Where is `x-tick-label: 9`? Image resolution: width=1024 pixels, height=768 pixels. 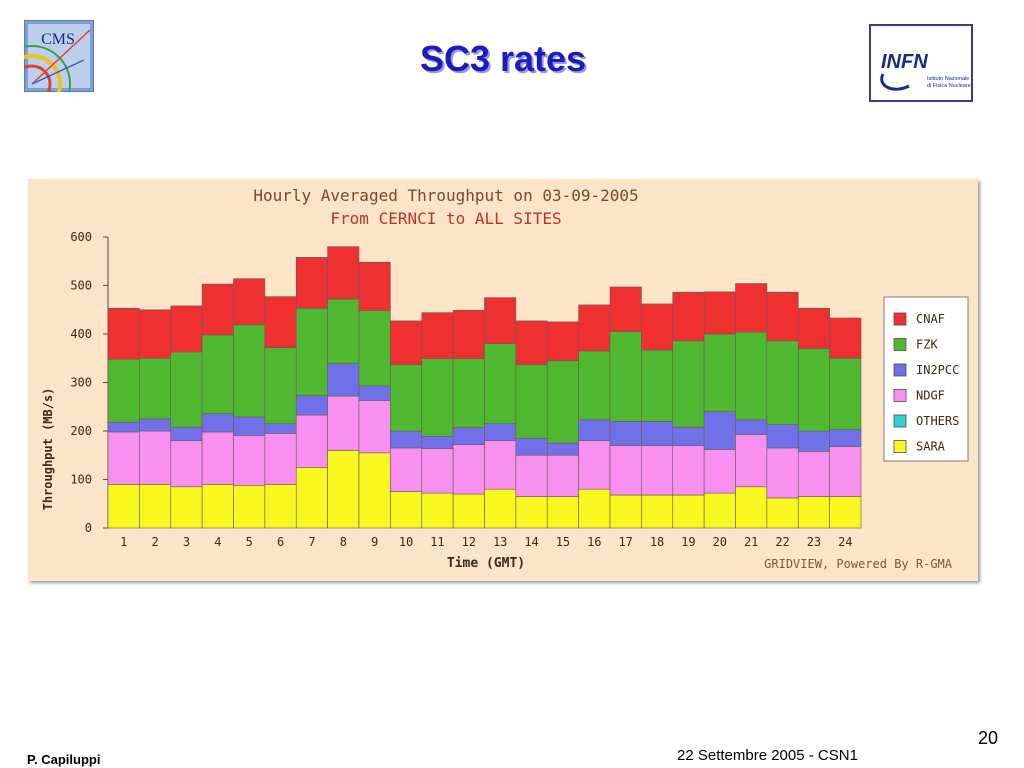 x-tick-label: 9 is located at coordinates (374, 542).